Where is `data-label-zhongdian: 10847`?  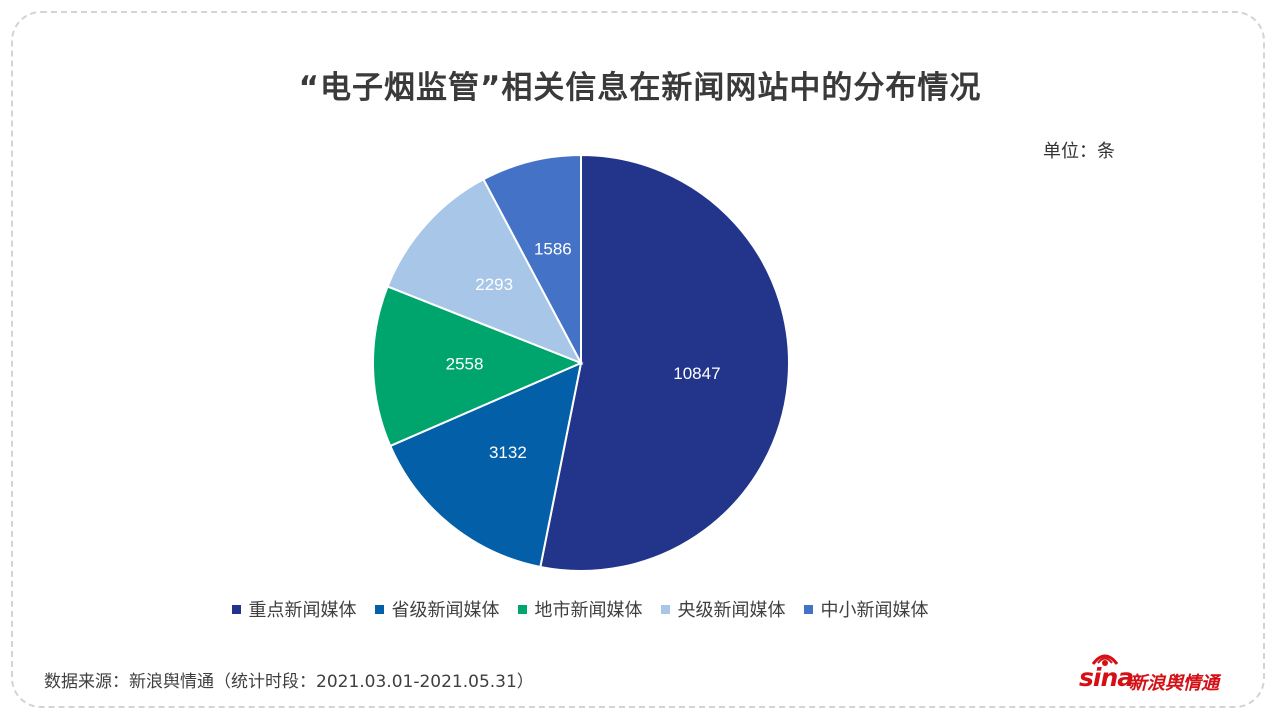
data-label-zhongdian: 10847 is located at coordinates (696, 373).